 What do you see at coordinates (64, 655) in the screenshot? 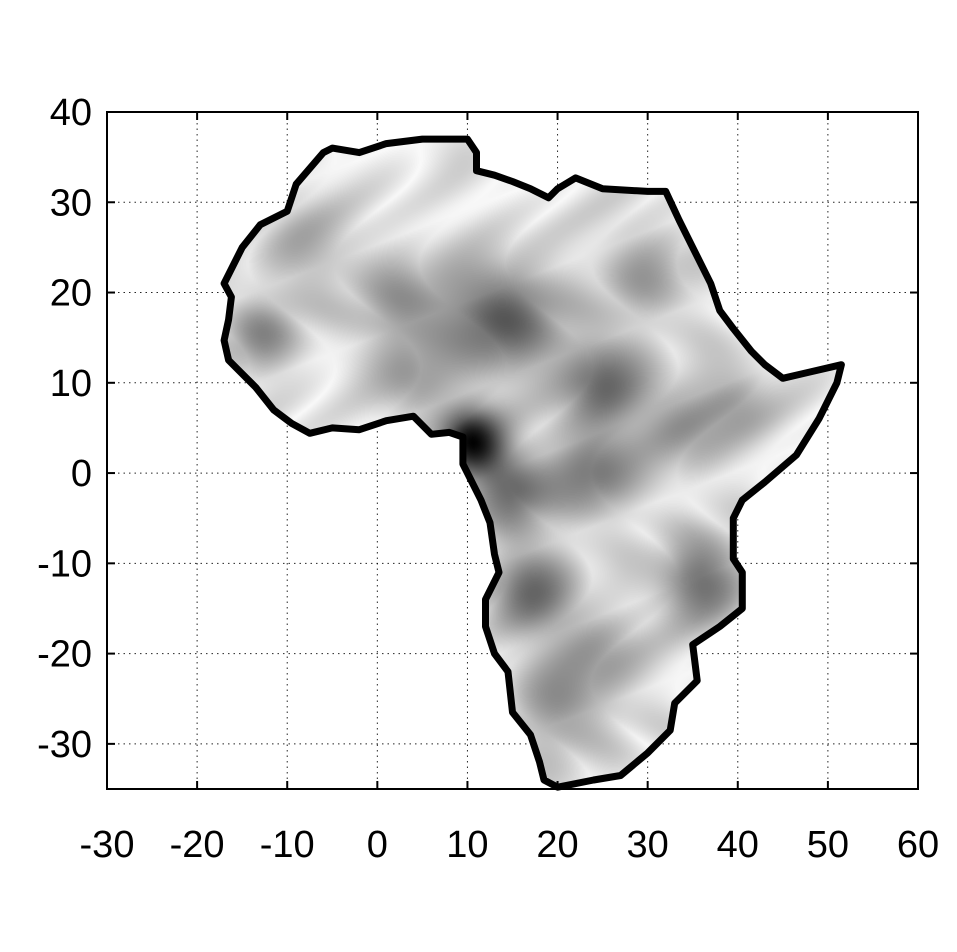
I see `y-tick-label: -20` at bounding box center [64, 655].